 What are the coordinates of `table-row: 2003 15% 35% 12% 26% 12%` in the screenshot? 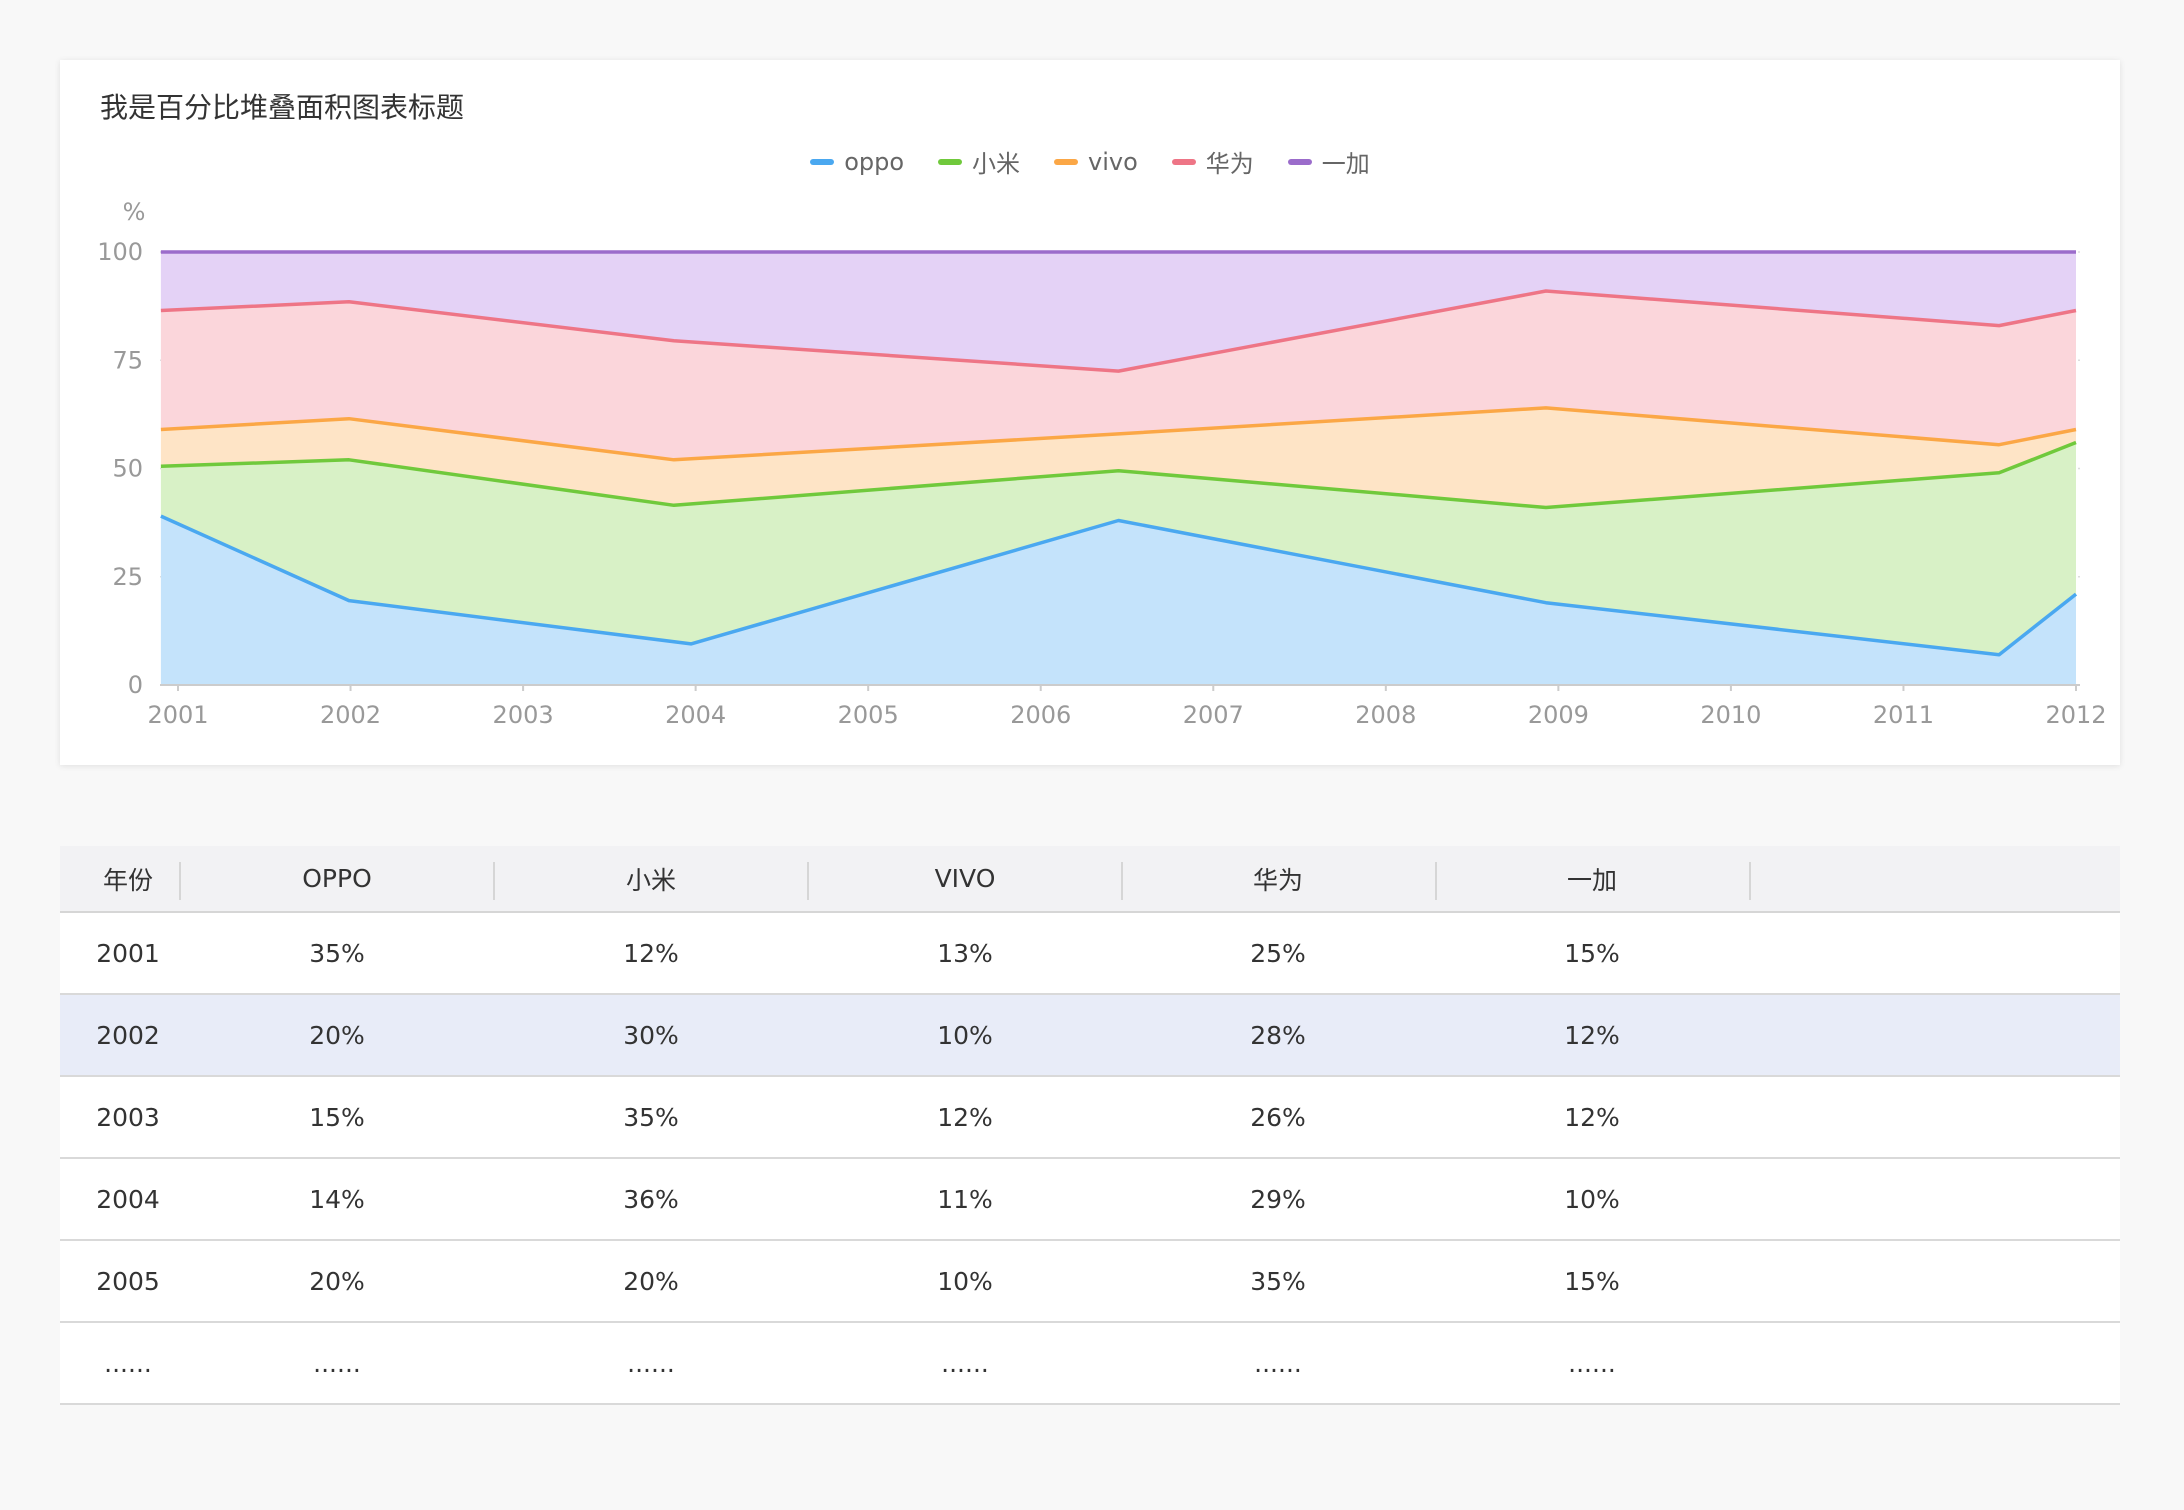 It's located at (1090, 1118).